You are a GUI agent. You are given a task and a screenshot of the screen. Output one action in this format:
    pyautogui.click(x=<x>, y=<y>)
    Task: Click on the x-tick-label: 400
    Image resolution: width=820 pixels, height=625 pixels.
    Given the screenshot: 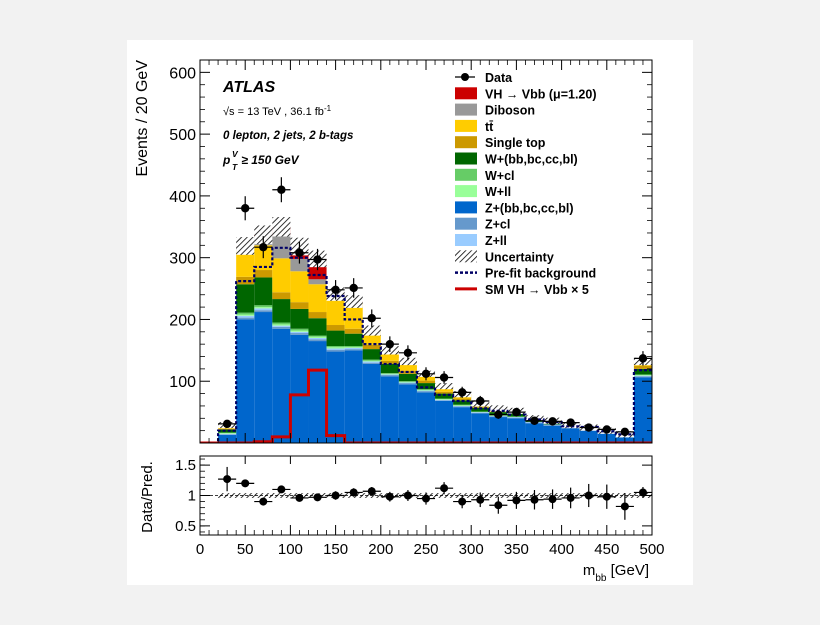 What is the action you would take?
    pyautogui.click(x=561, y=549)
    